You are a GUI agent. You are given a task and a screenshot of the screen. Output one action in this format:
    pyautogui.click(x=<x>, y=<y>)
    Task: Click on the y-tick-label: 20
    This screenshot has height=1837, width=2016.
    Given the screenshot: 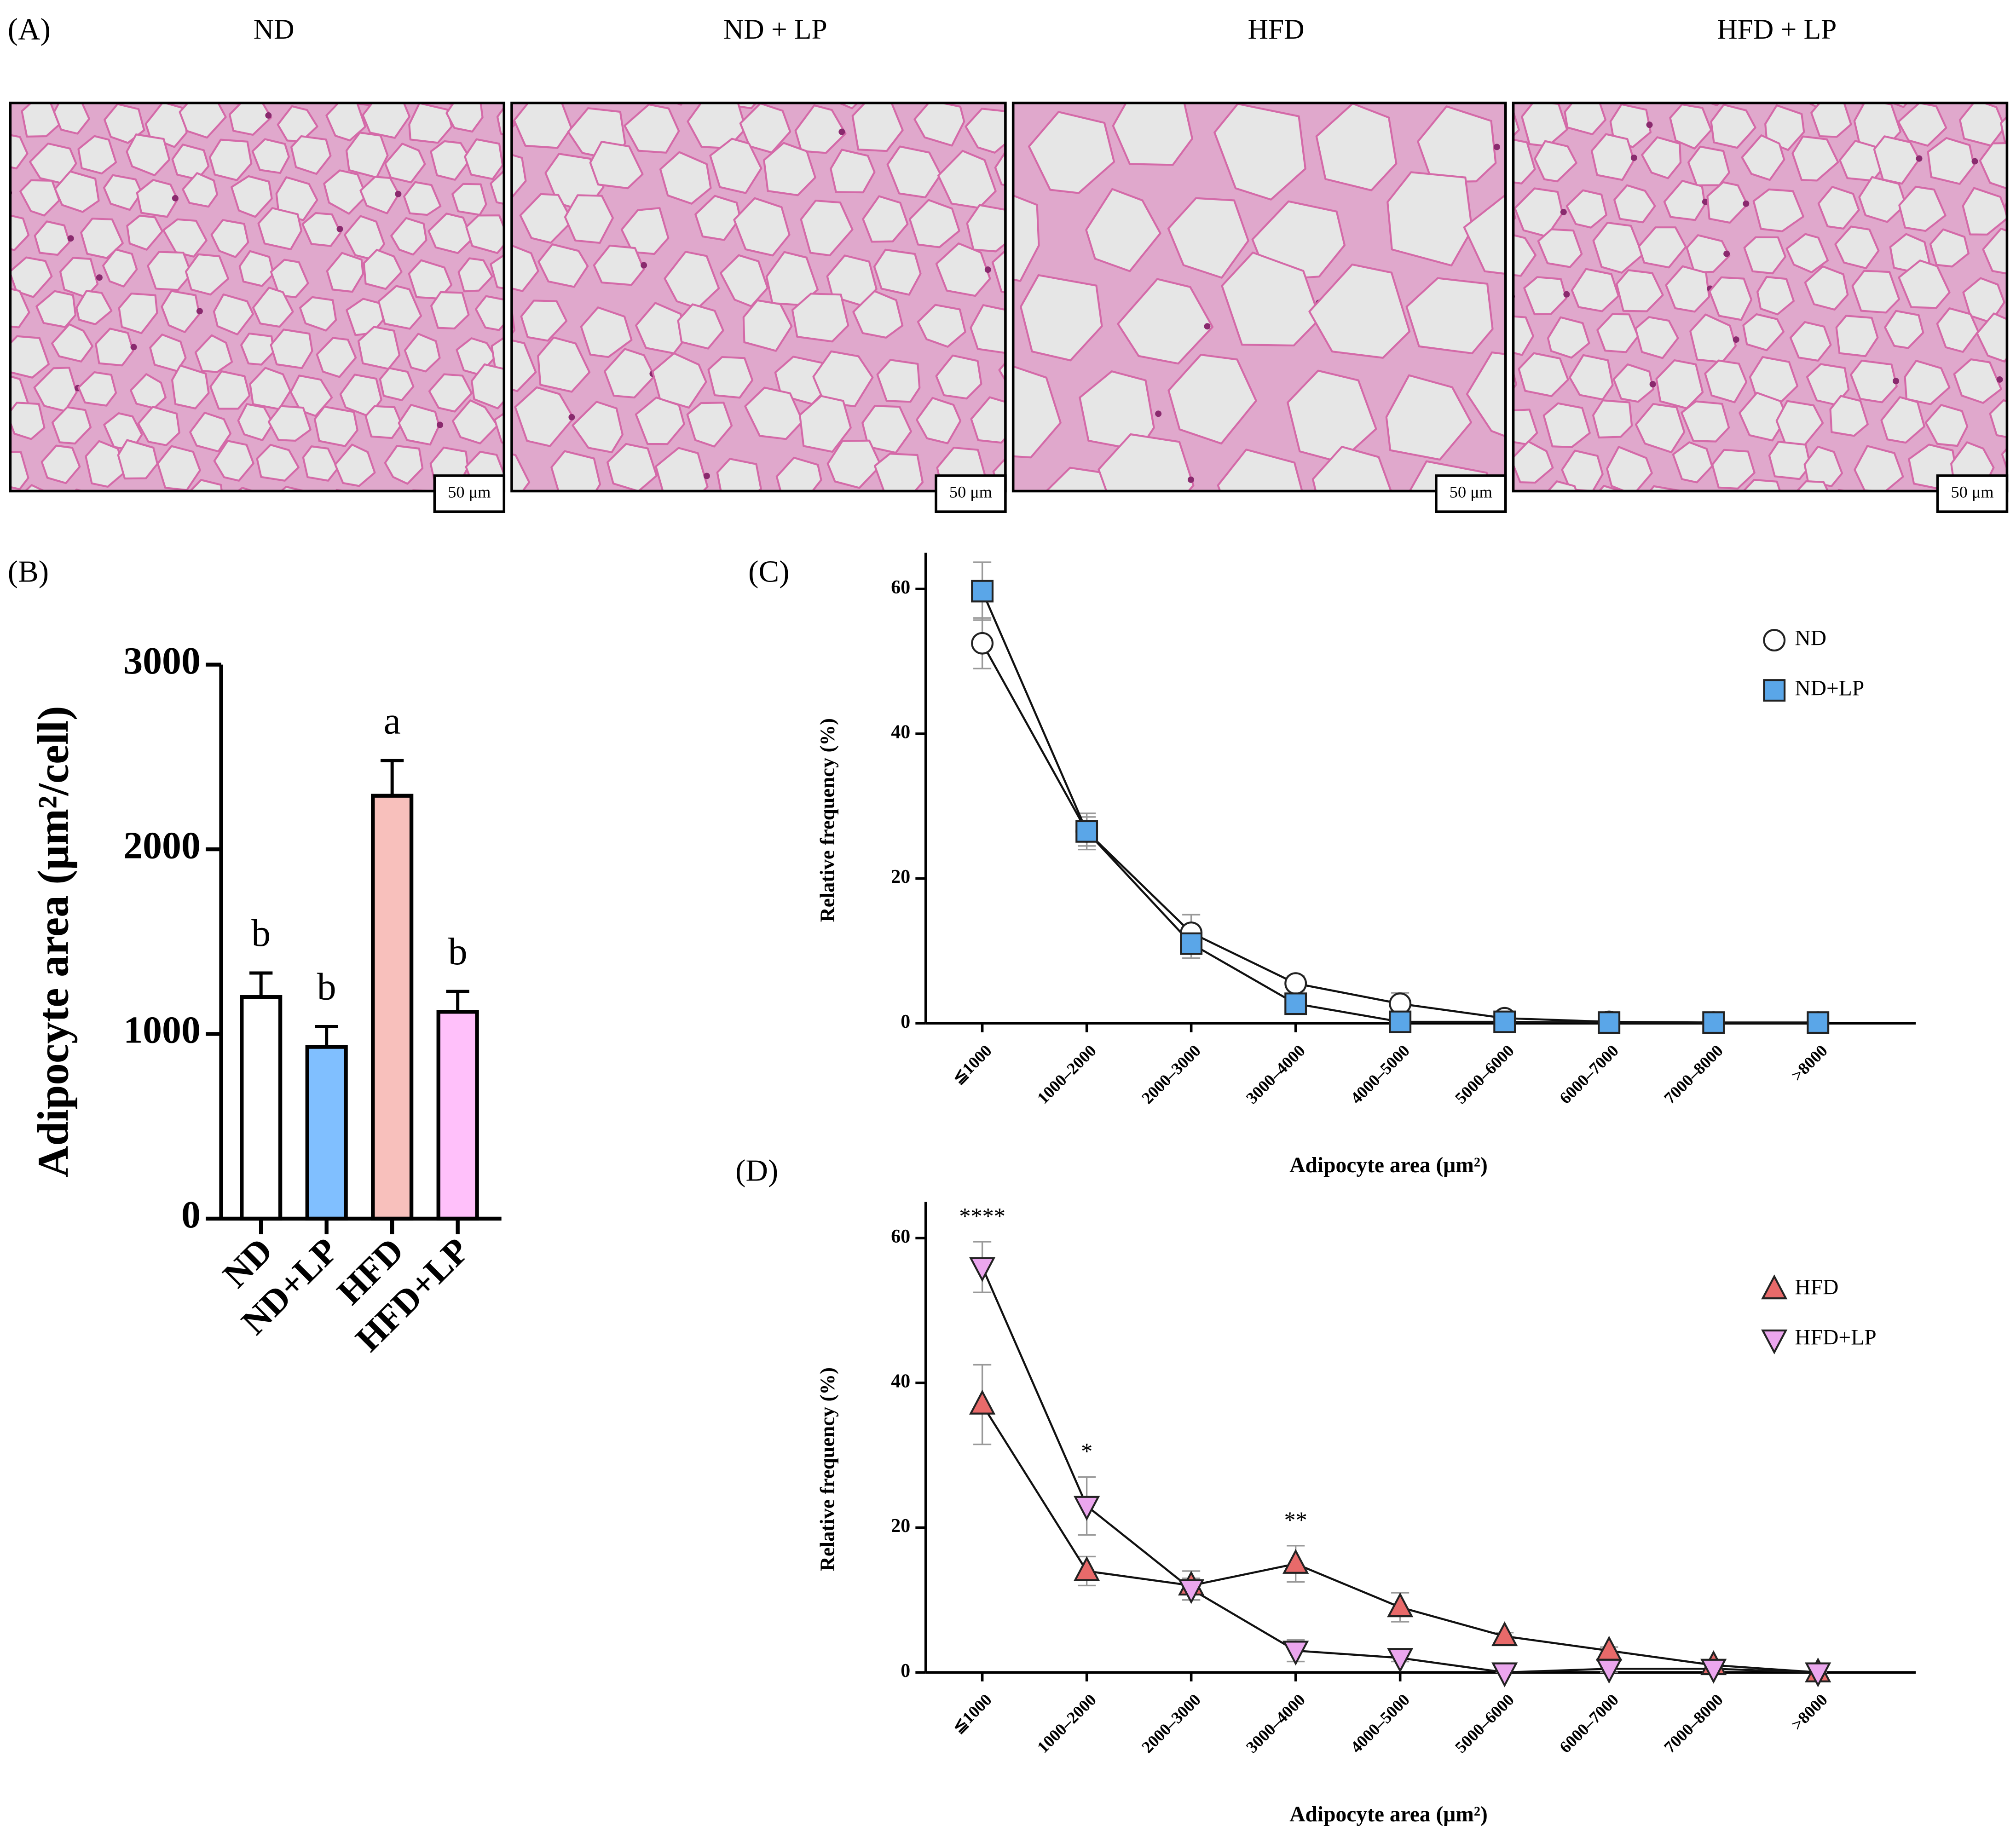 What is the action you would take?
    pyautogui.click(x=901, y=876)
    